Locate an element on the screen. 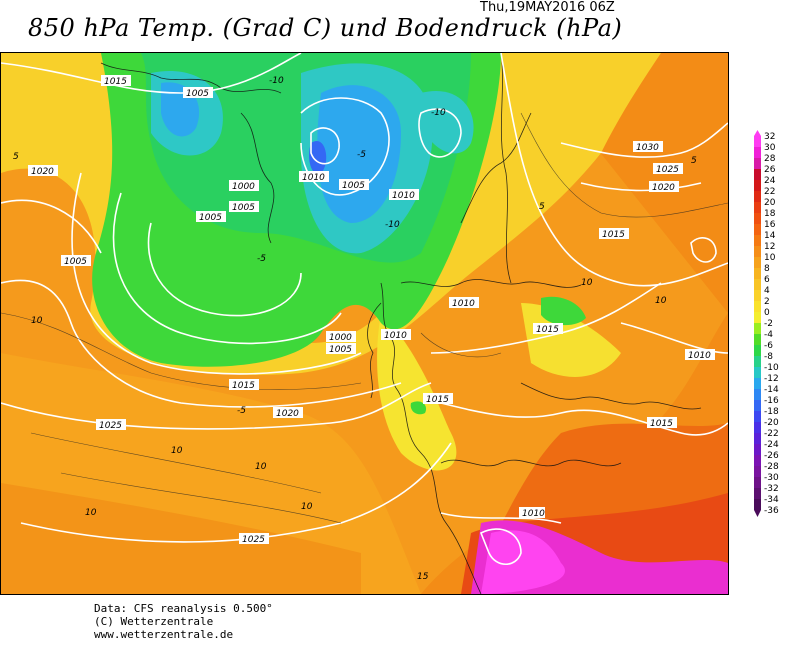  isotherm-label: 15 is located at coordinates (423, 577).